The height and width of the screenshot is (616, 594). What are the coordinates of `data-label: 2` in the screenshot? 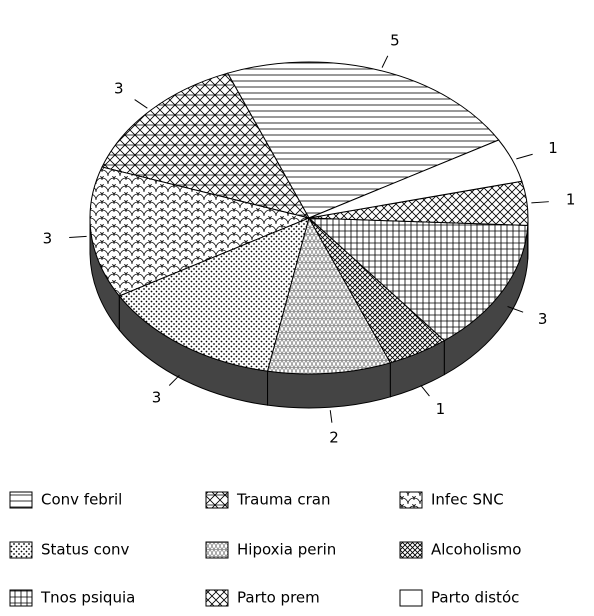 It's located at (334, 438).